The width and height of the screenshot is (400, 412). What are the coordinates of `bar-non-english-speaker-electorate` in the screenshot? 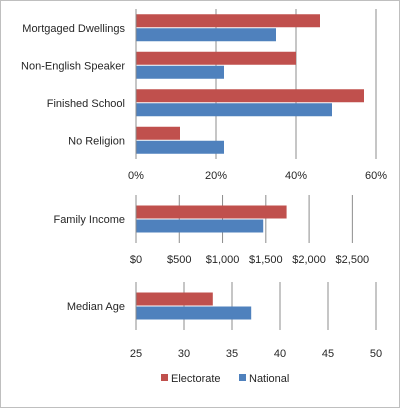 It's located at (216, 58).